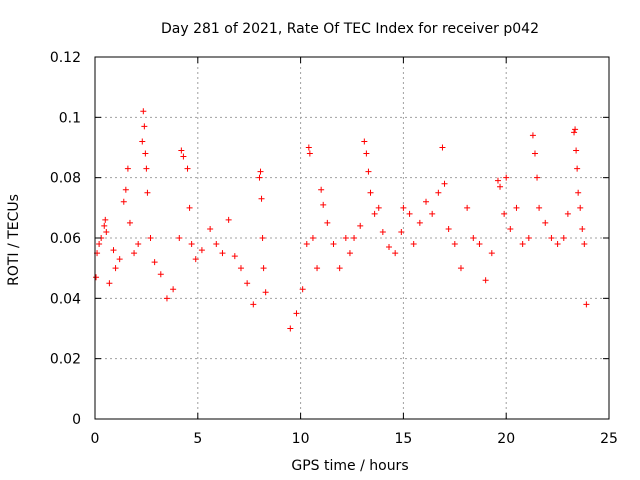 The width and height of the screenshot is (640, 480). What do you see at coordinates (349, 466) in the screenshot?
I see `x-axis-title: GPS time / hours` at bounding box center [349, 466].